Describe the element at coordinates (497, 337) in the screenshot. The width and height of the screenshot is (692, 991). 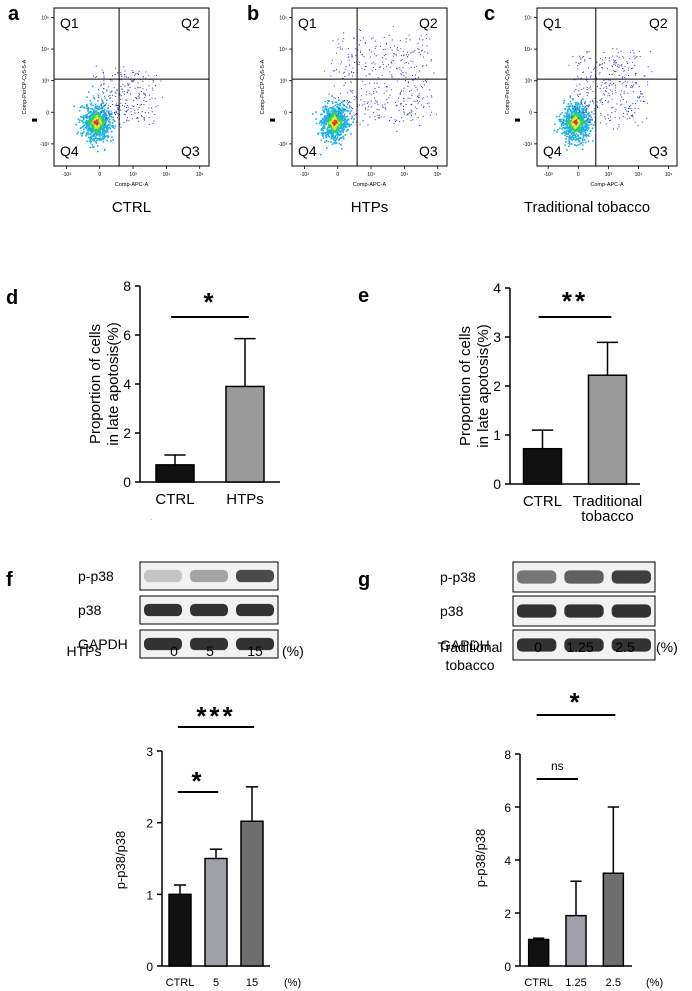
I see `y-tick-label: 3` at that location.